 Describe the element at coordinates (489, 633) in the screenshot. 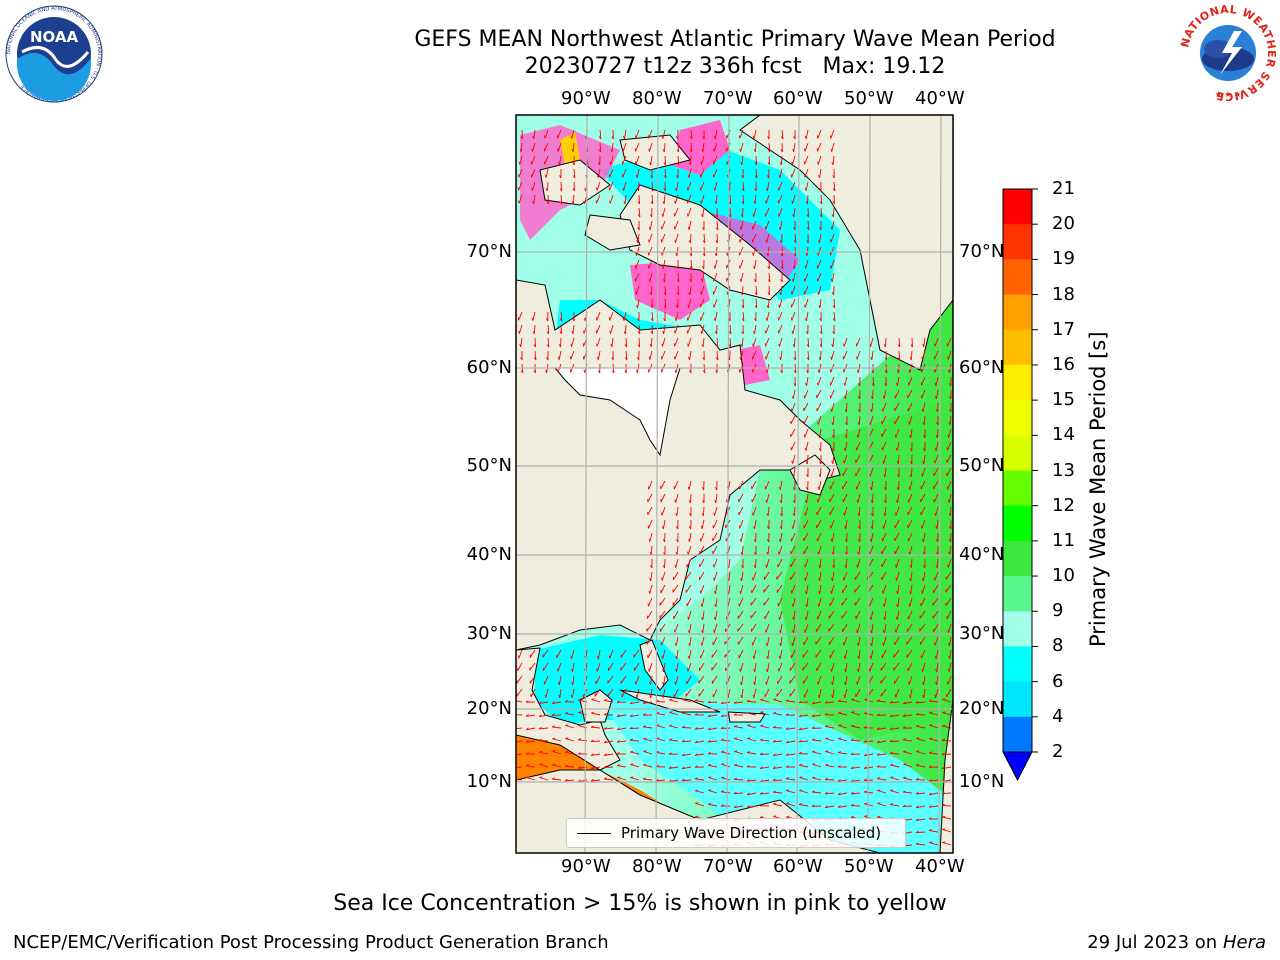

I see `lat-label: 30°N` at that location.